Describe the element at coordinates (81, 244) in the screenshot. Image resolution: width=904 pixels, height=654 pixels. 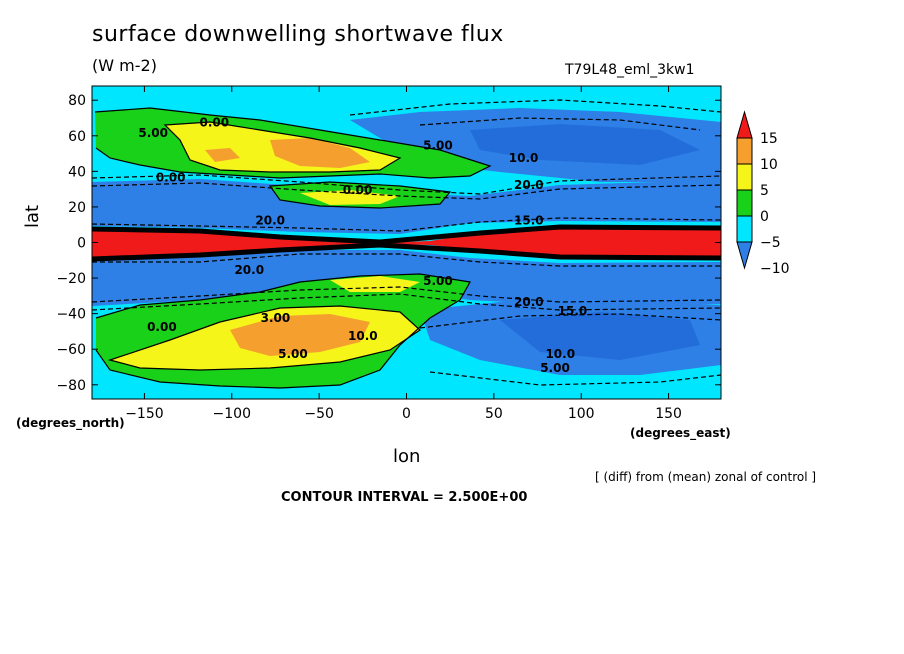
I see `y-tick-label: 0` at that location.